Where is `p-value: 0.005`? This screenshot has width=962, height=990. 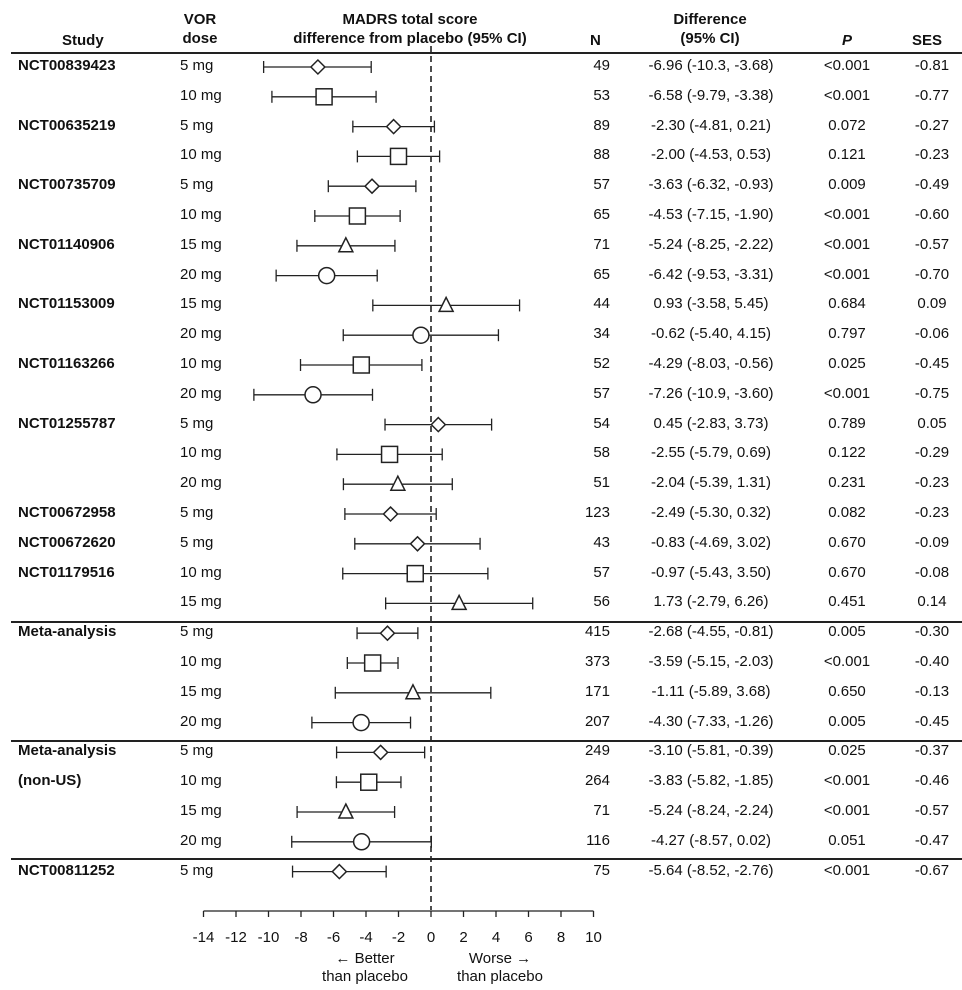
p-value: 0.005 is located at coordinates (847, 721).